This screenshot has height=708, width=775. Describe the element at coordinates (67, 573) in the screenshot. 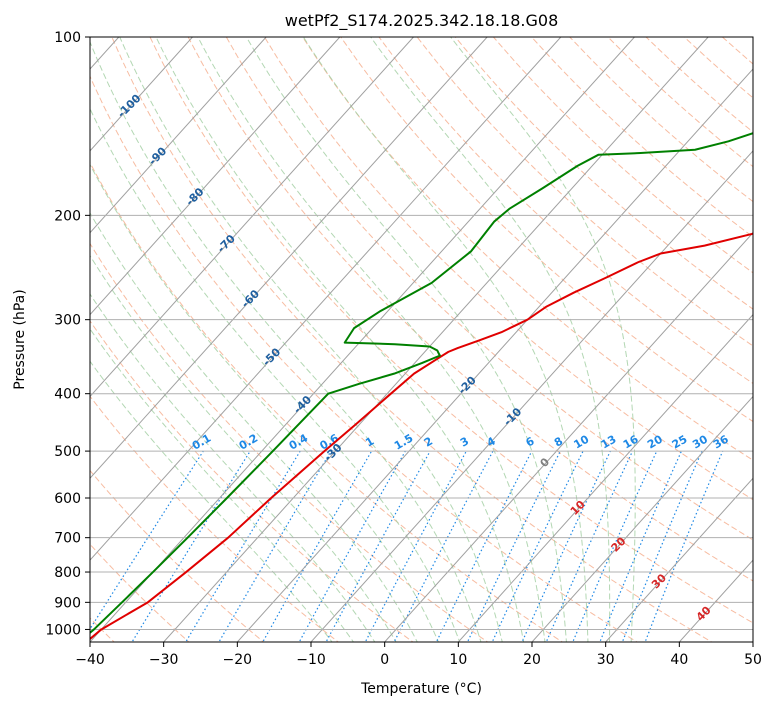

I see `y-tick-label: 800` at that location.